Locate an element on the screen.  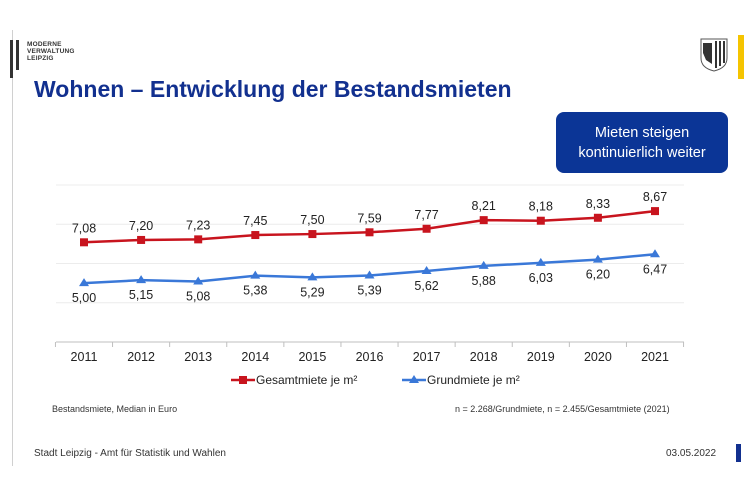
data-label: 6,20 is located at coordinates (598, 275).